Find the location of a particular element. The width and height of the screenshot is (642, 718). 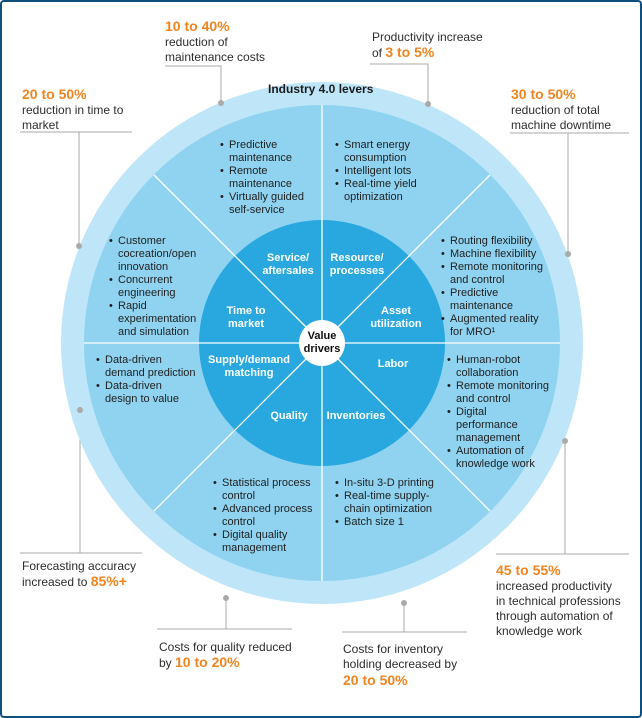

callout-maintenance-text1: reduction of is located at coordinates (215, 42).